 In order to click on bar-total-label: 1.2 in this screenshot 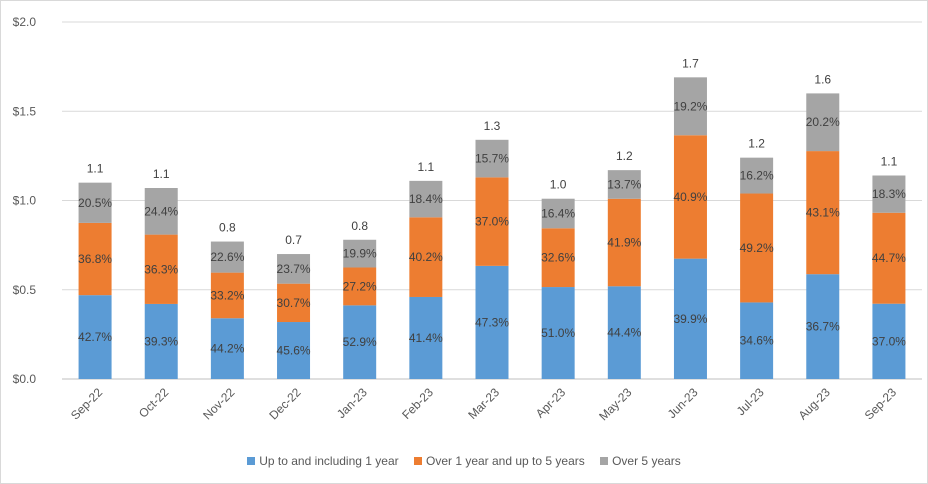, I will do `click(756, 144)`.